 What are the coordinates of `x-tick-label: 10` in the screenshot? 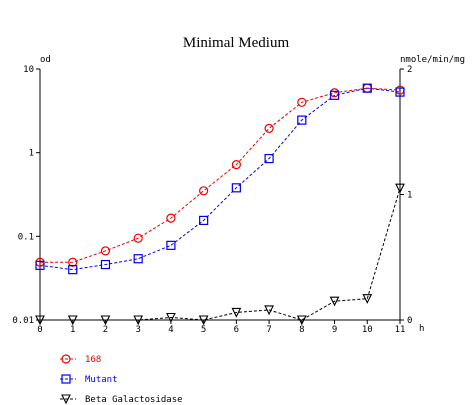 It's located at (367, 330).